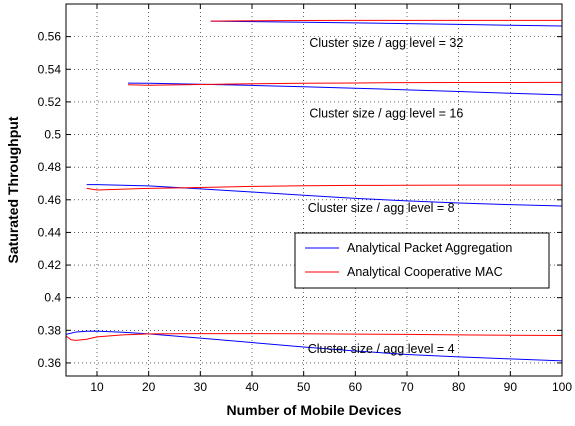  What do you see at coordinates (13, 189) in the screenshot?
I see `y-axis-title: Saturated Throughput` at bounding box center [13, 189].